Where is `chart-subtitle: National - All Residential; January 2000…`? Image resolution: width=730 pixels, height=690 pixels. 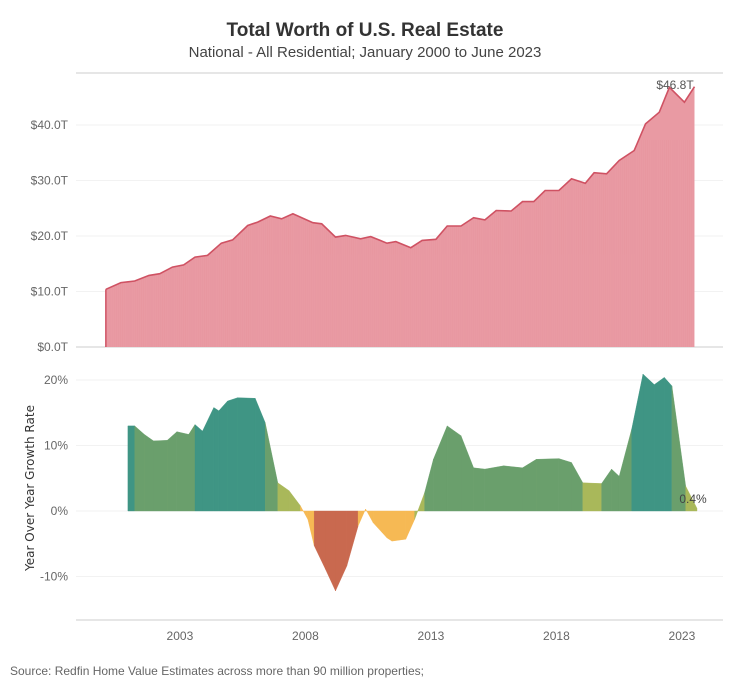
chart-subtitle: National - All Residential; January 2000… is located at coordinates (365, 52).